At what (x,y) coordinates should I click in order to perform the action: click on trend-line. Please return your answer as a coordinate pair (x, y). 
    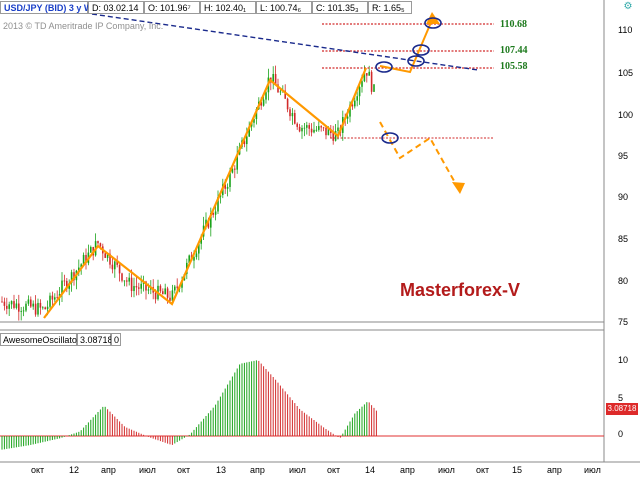
    Looking at the image, I should click on (285, 42).